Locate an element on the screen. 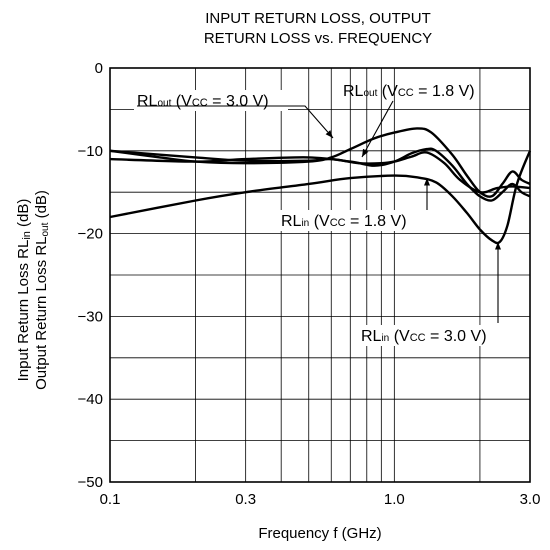 The height and width of the screenshot is (550, 550). ann-rlout-18: RLout (VCC = 1.8 V) is located at coordinates (409, 120).